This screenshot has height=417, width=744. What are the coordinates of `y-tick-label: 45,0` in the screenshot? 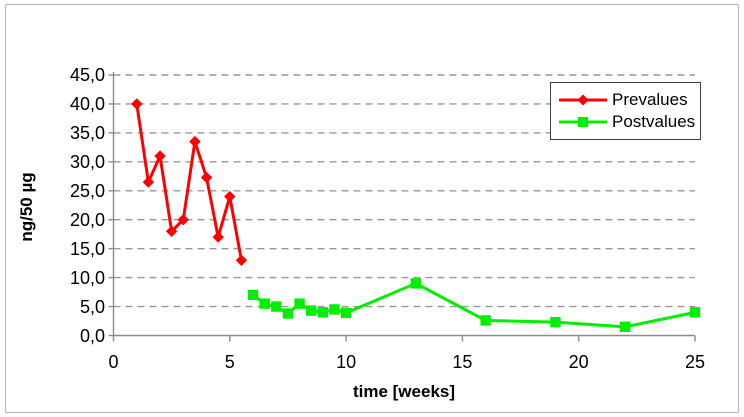 It's located at (87, 75).